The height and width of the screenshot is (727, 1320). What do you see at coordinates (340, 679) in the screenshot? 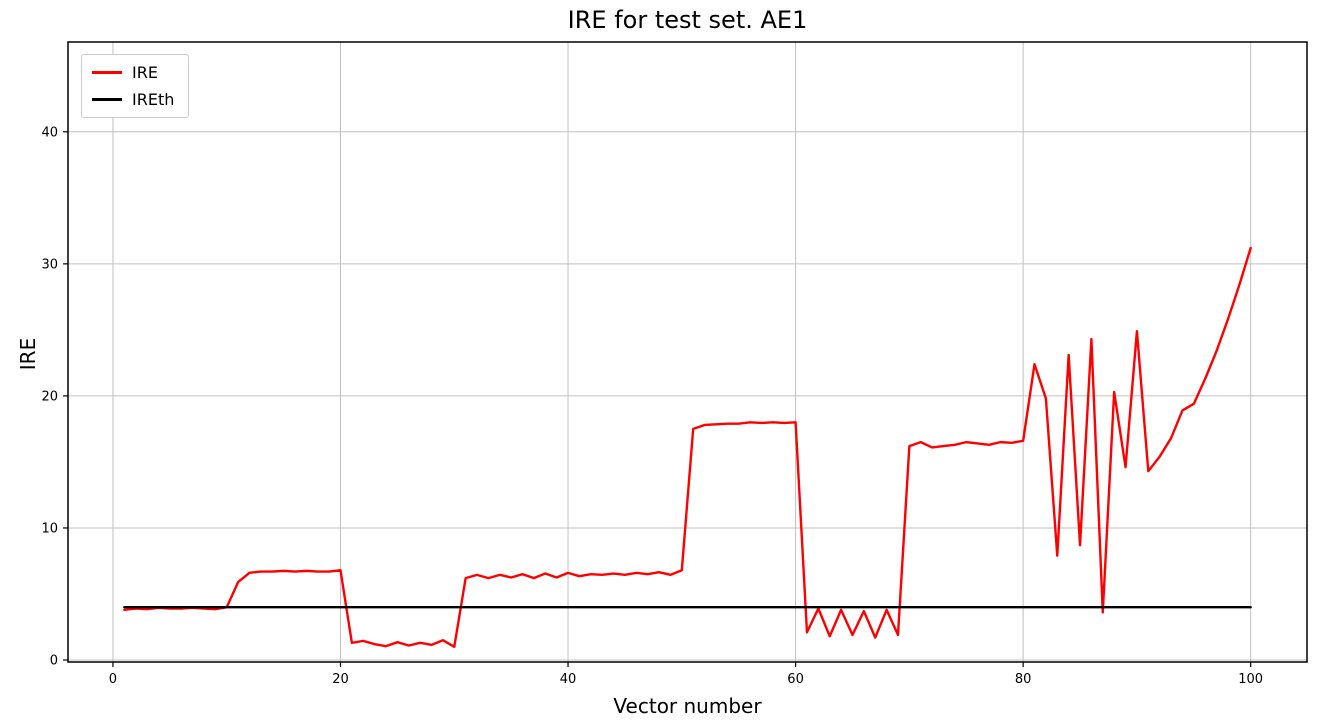
I see `x-tick-label: 20` at bounding box center [340, 679].